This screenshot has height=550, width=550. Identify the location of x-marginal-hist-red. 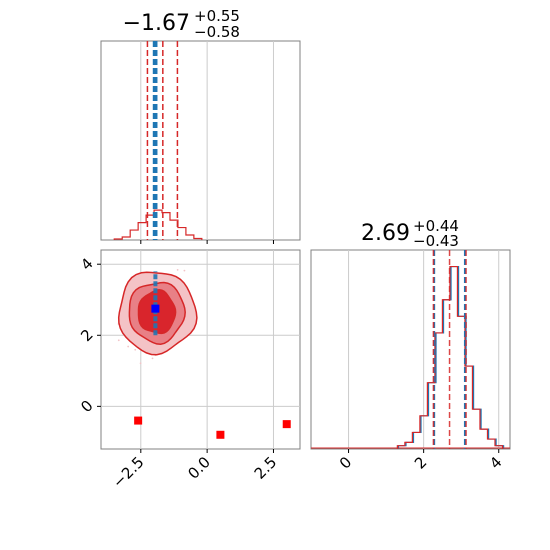
(158, 224).